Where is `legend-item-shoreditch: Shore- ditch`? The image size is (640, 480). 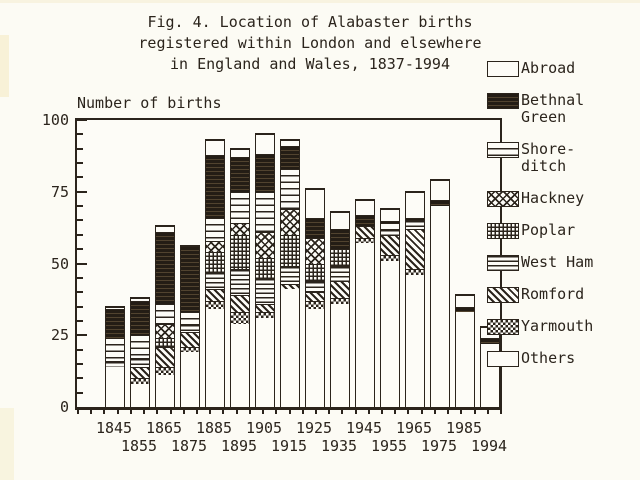
legend-item-shoreditch: Shore- ditch is located at coordinates (562, 158).